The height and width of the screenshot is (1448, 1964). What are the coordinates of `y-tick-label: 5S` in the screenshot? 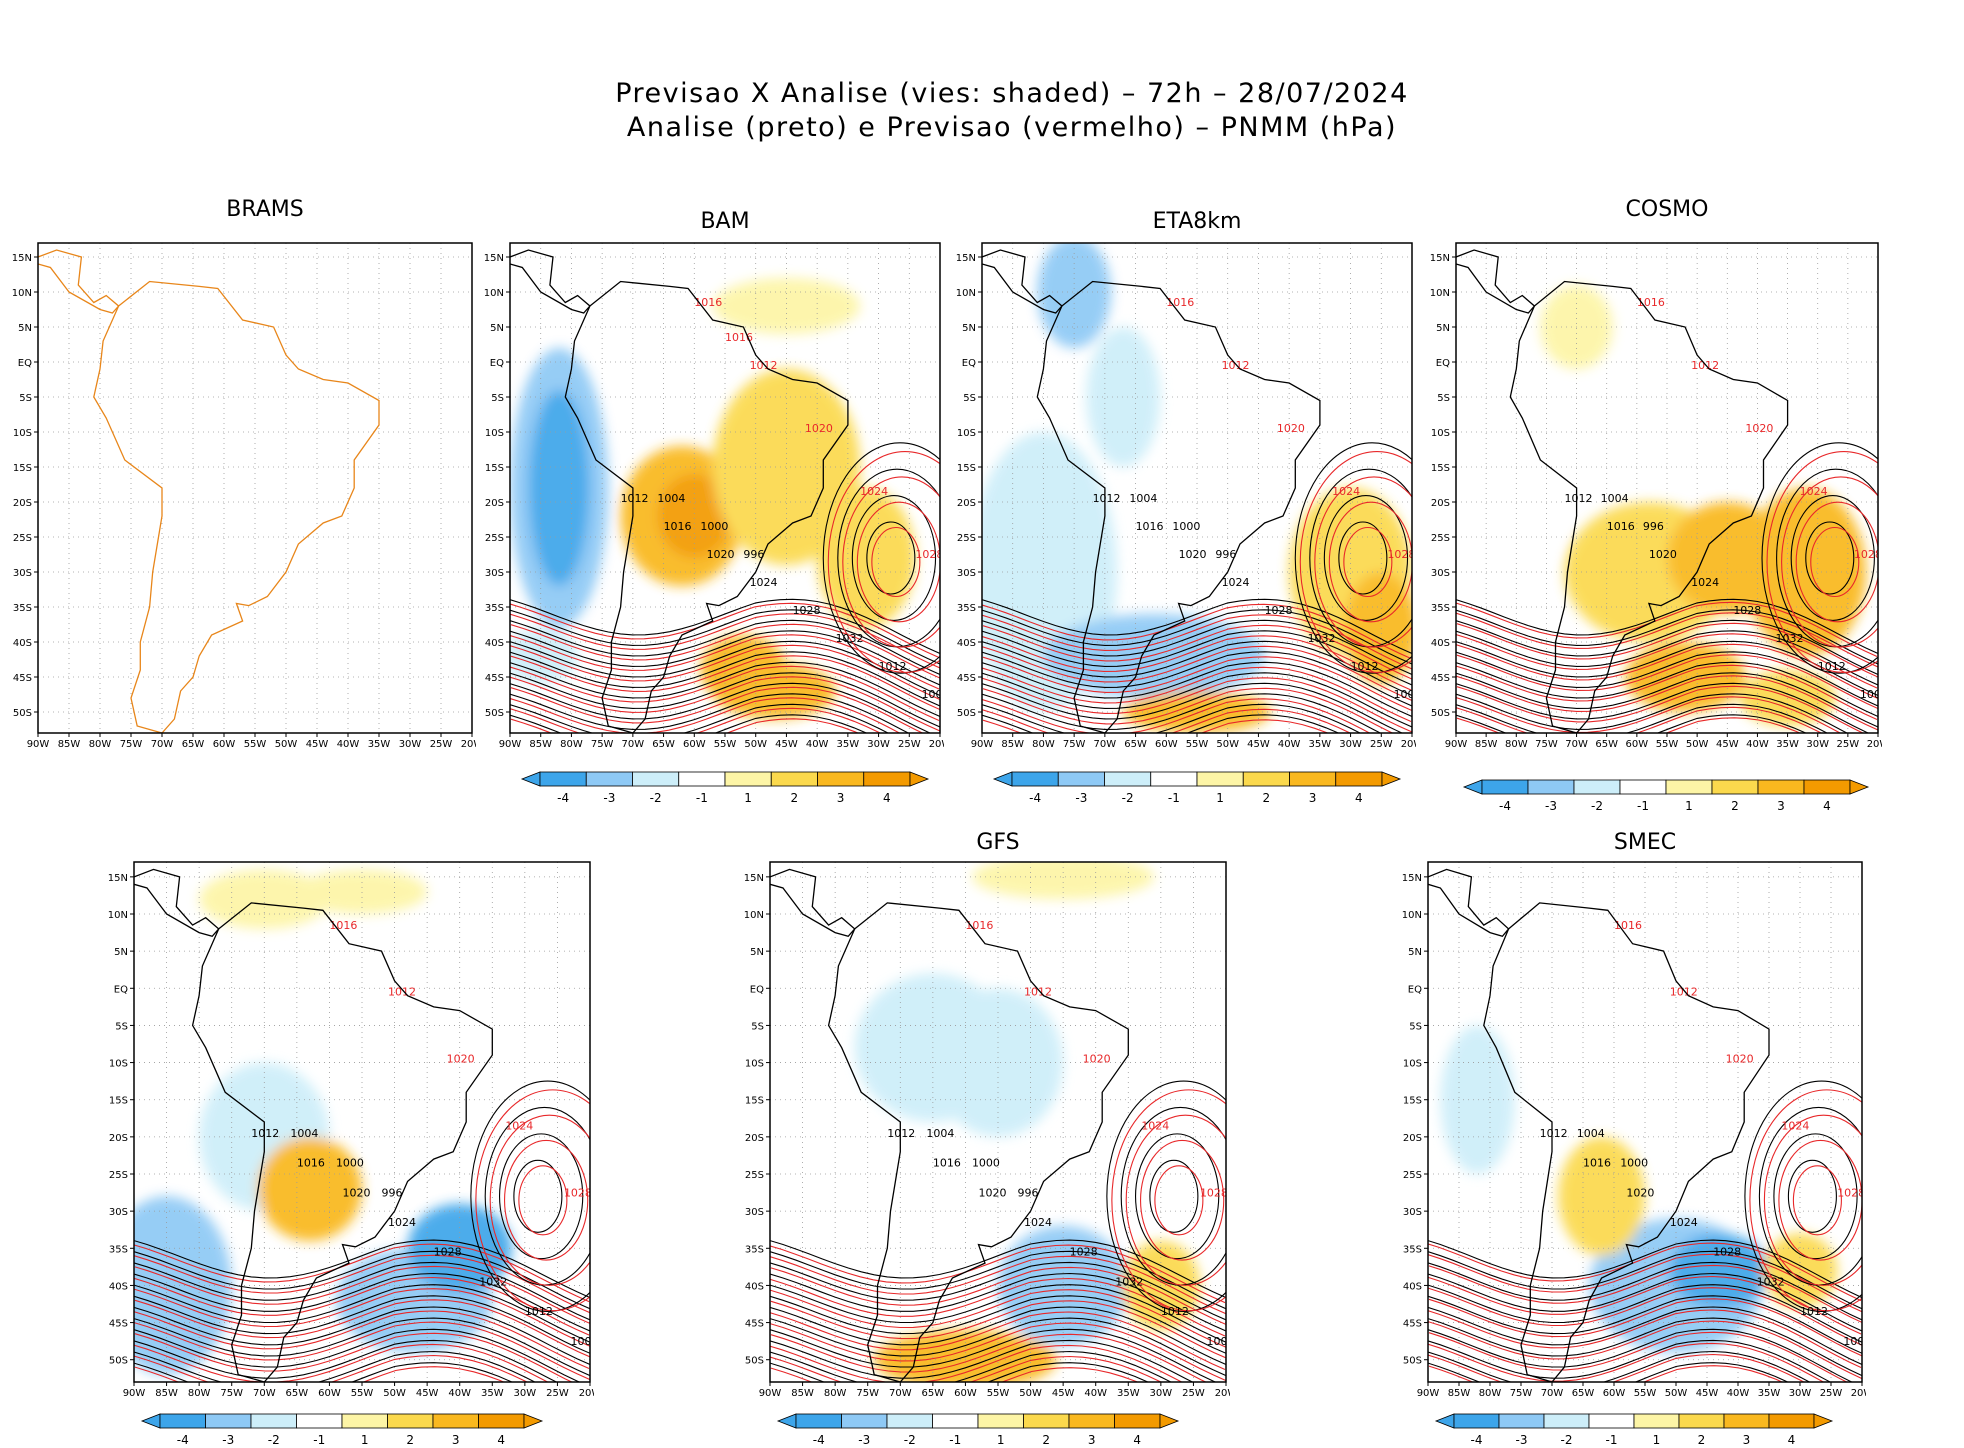 It's located at (25, 398).